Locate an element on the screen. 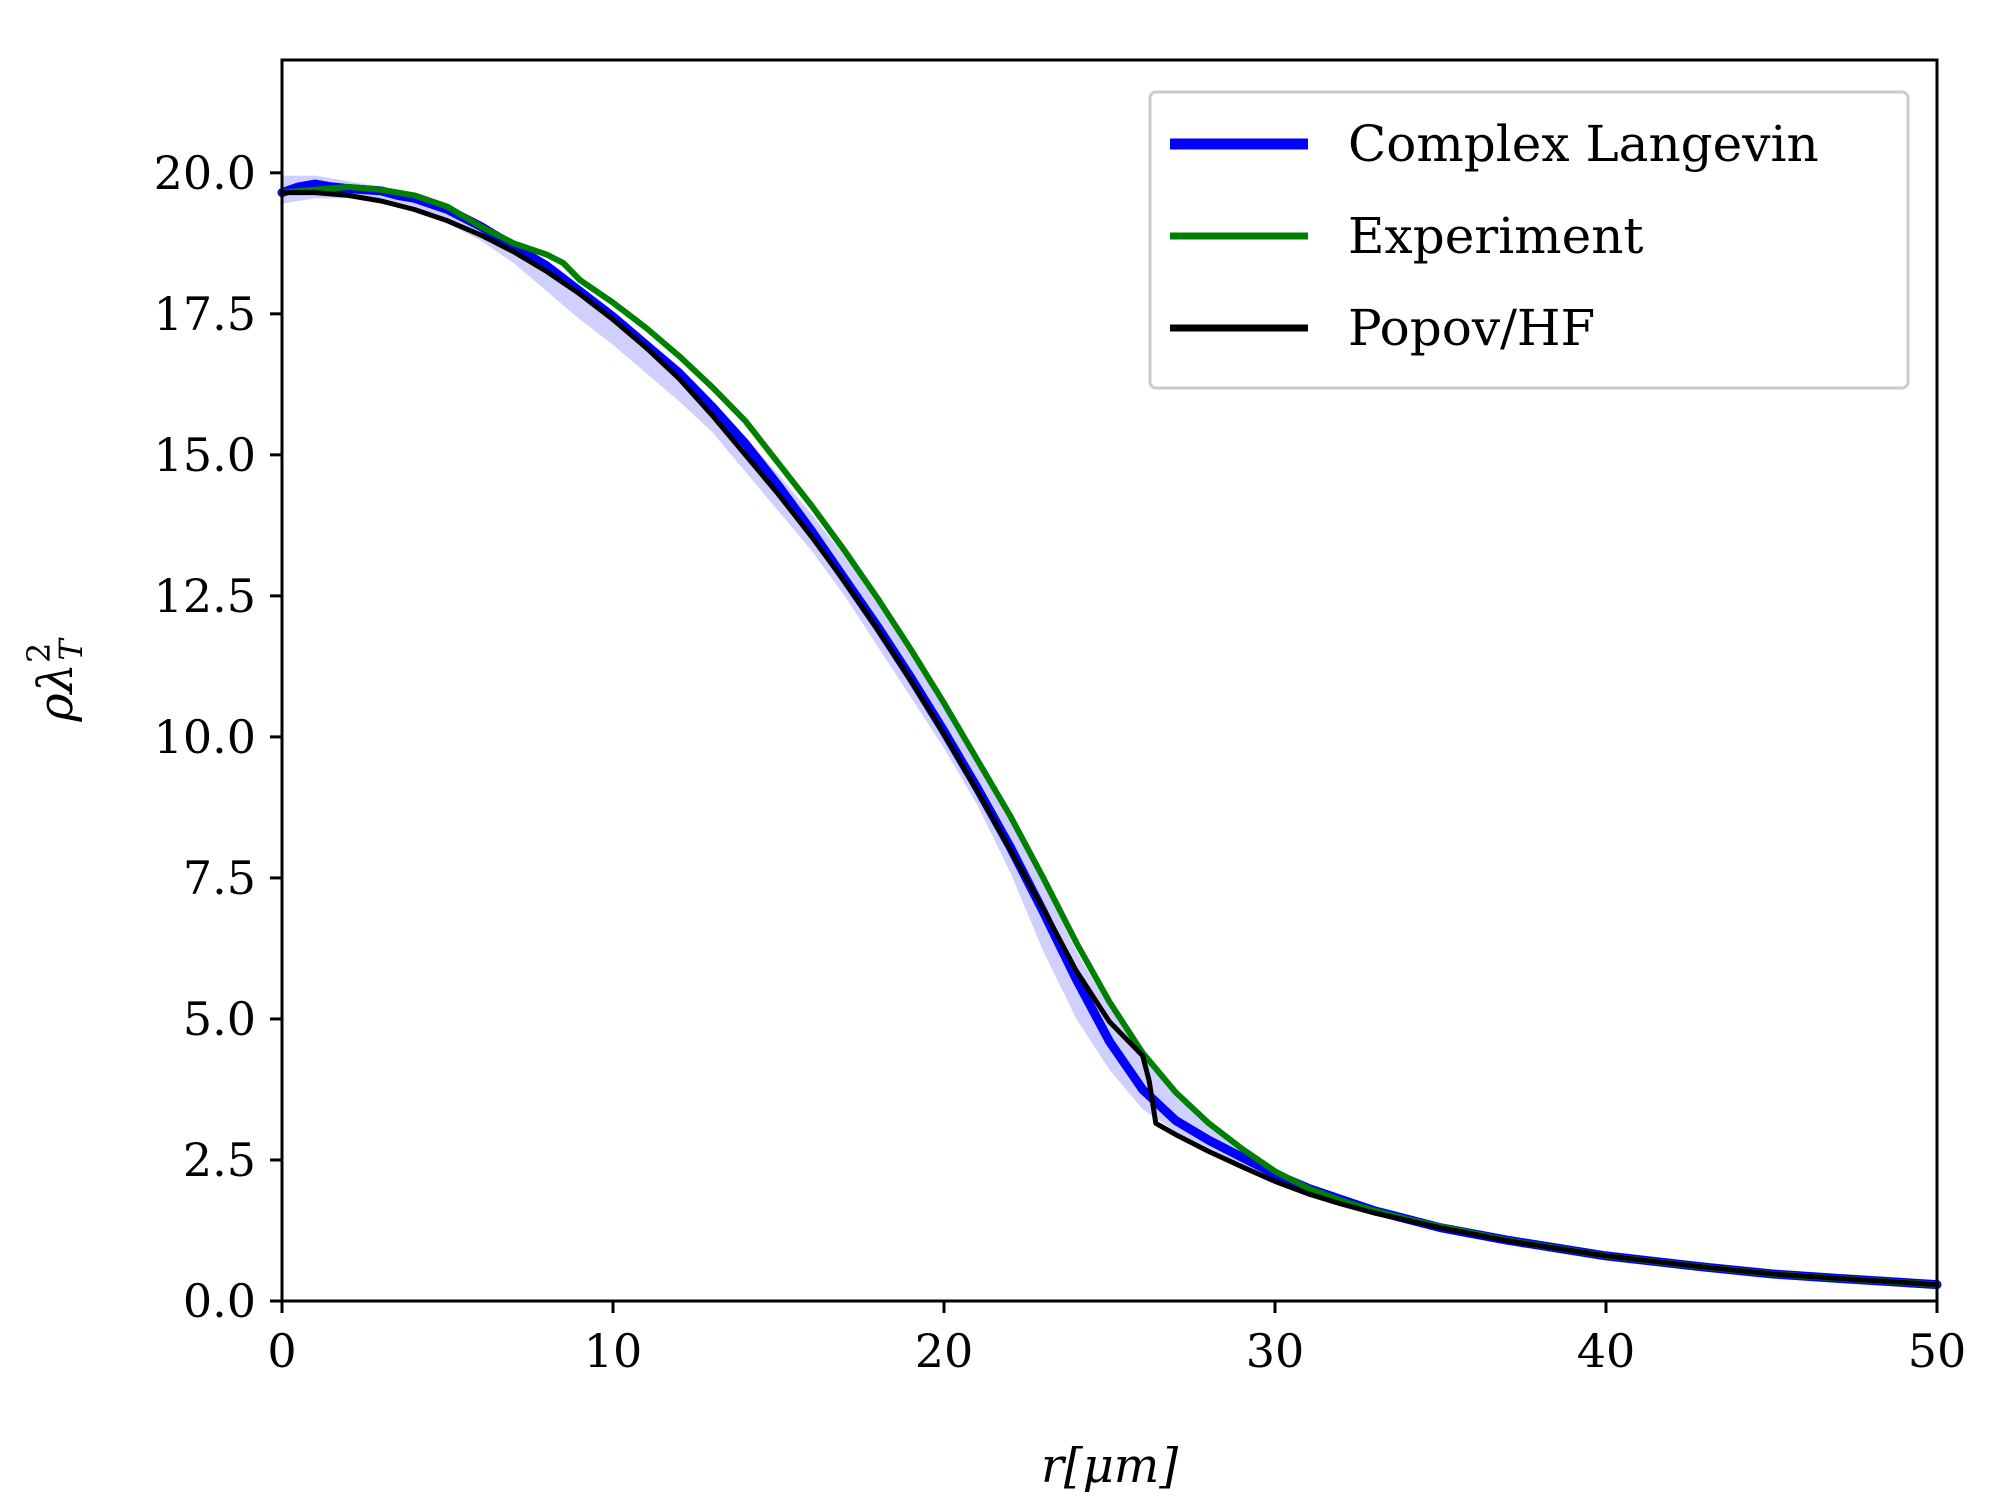 The image size is (2000, 1500). legend-entries: Complex Langevin Experiment Popov/HF is located at coordinates (1494, 236).